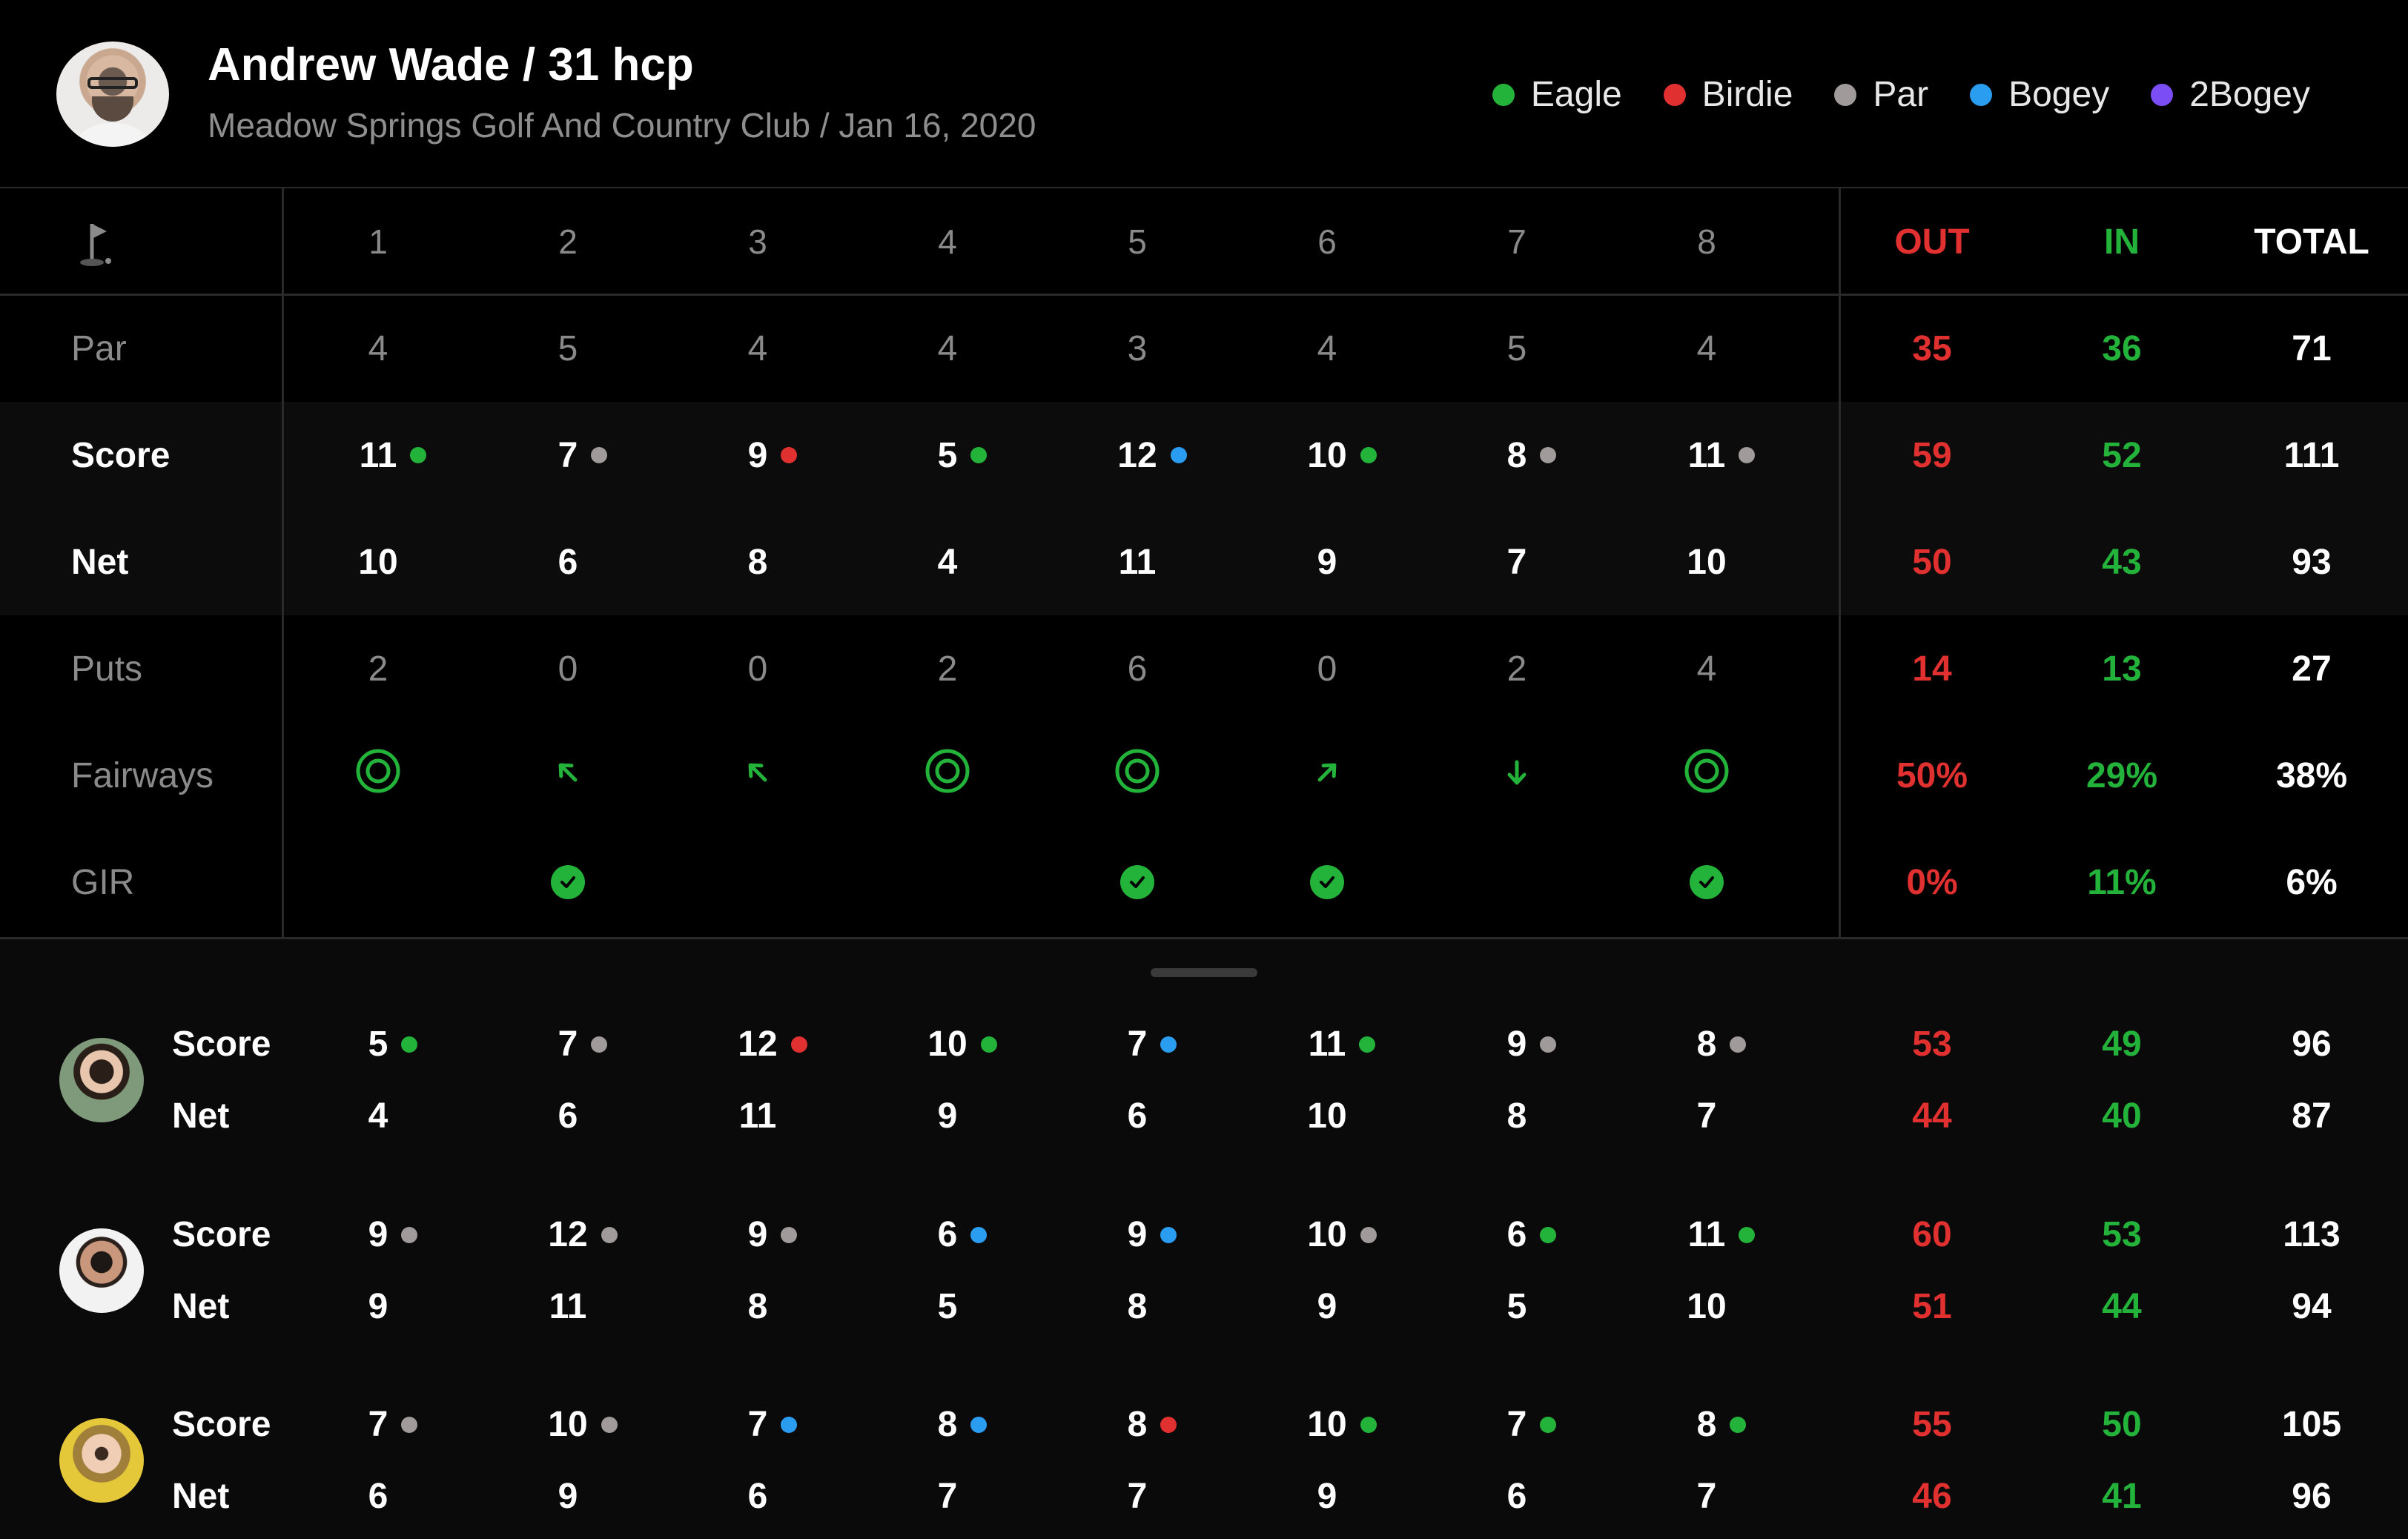  I want to click on legend-item-bogey: Bogey, so click(2039, 94).